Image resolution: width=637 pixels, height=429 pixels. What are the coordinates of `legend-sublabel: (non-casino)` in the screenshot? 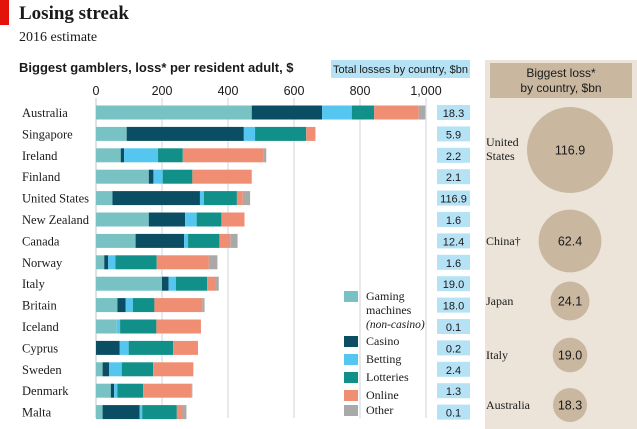 It's located at (395, 325).